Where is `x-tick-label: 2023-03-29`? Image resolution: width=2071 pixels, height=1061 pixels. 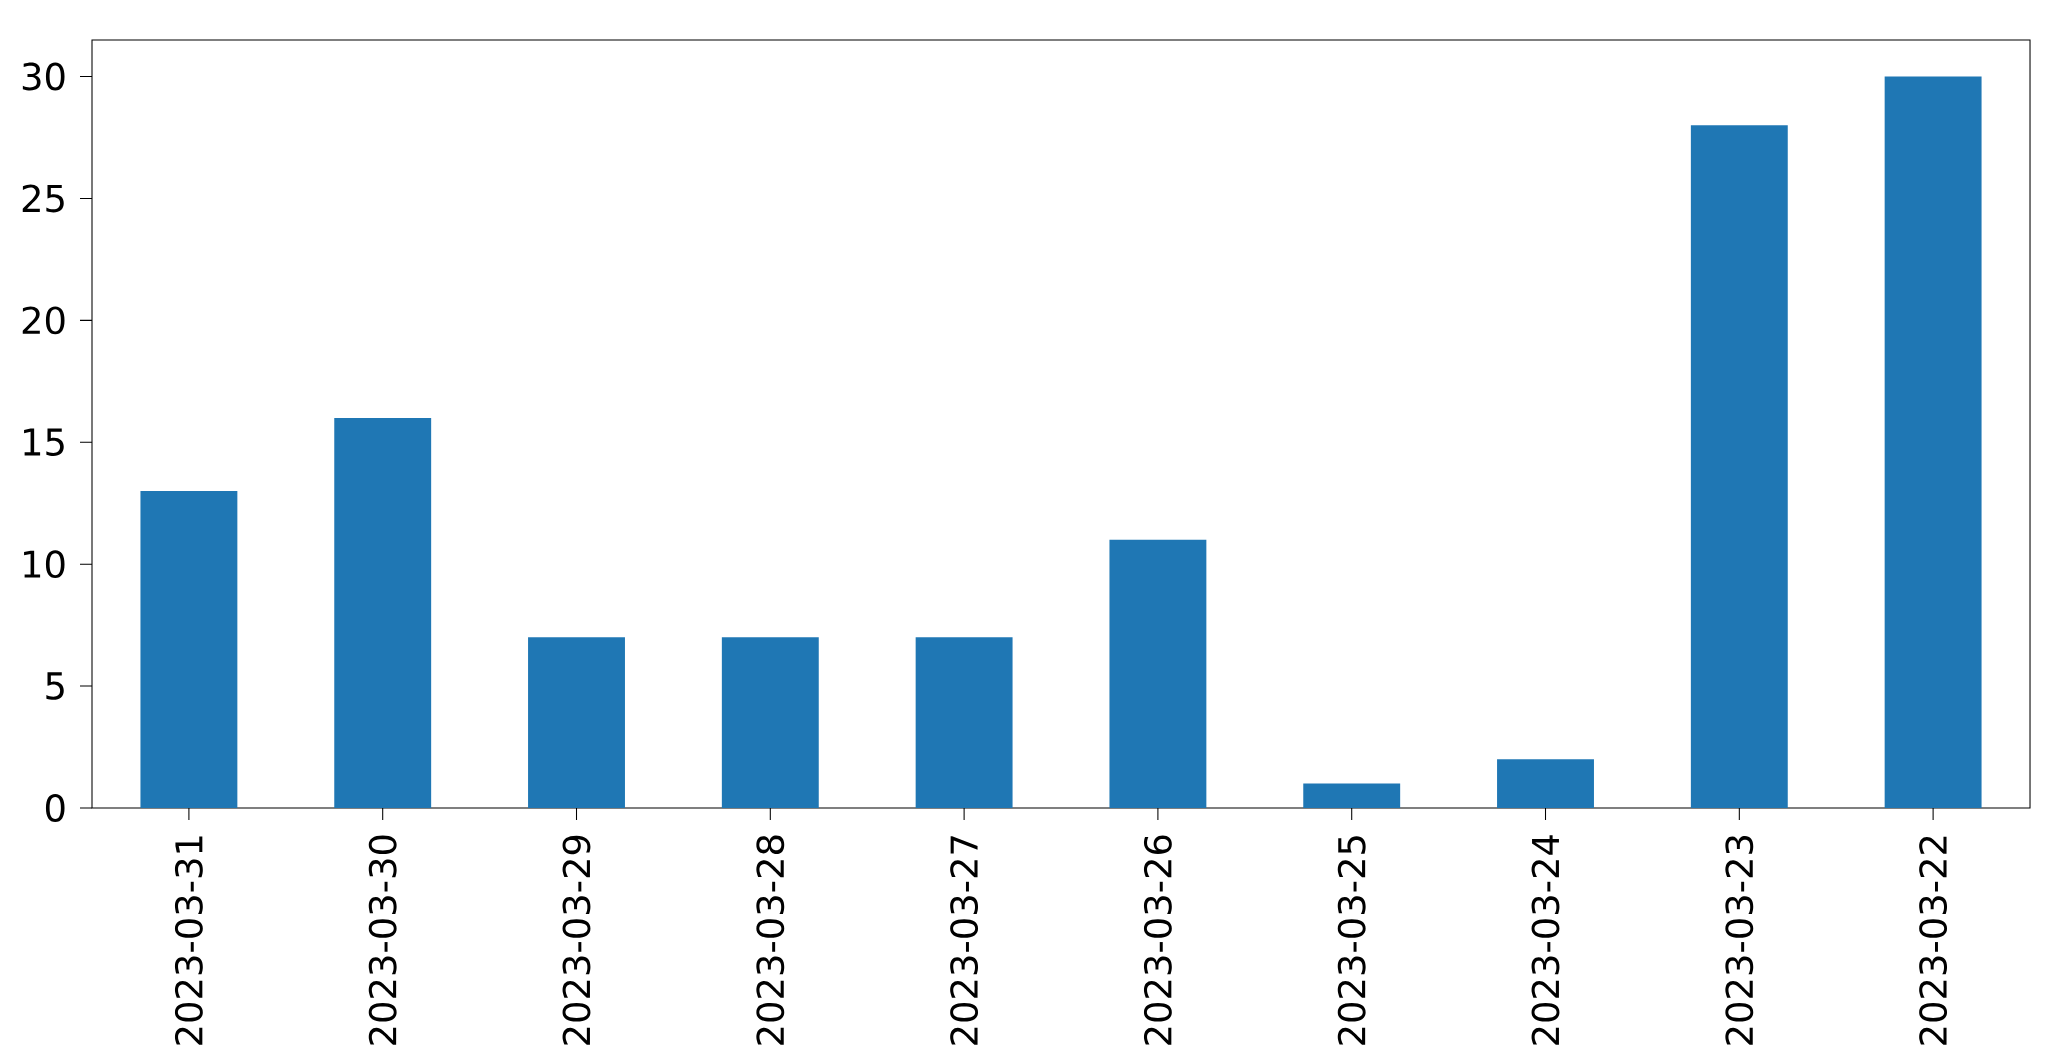
x-tick-label: 2023-03-29 is located at coordinates (576, 940).